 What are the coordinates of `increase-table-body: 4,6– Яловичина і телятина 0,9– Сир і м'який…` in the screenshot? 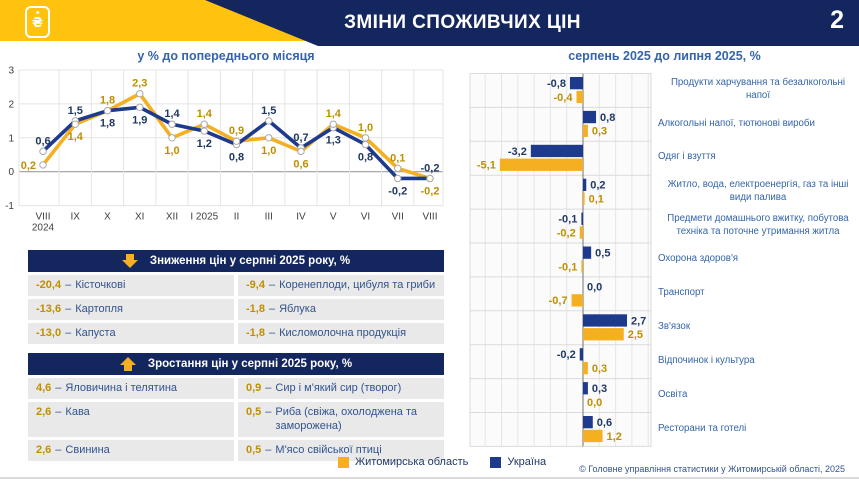 It's located at (236, 419).